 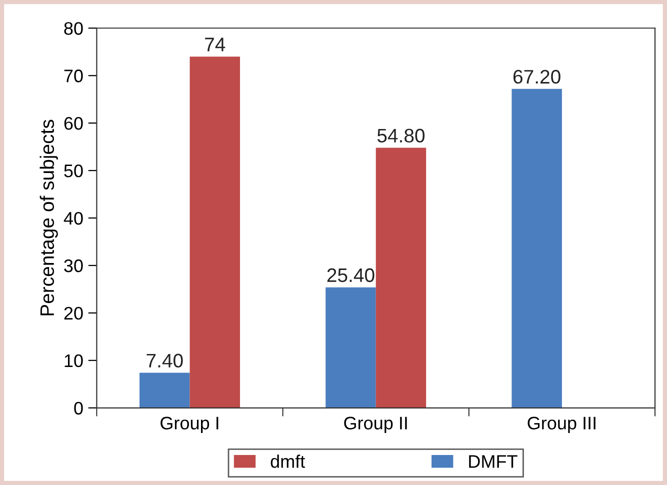 I want to click on y-tick-label: 60, so click(x=73, y=123).